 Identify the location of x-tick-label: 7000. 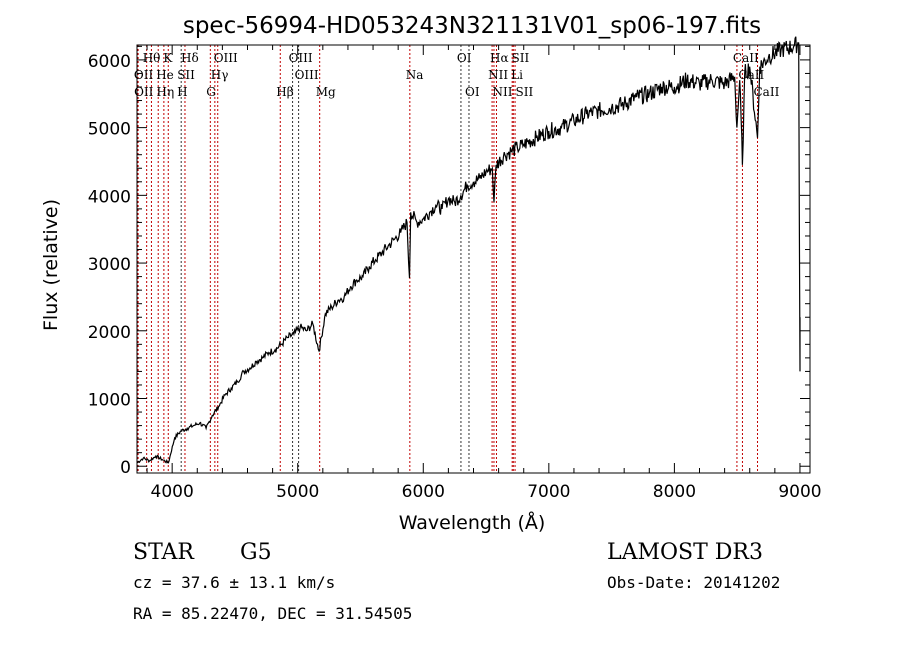
(548, 492).